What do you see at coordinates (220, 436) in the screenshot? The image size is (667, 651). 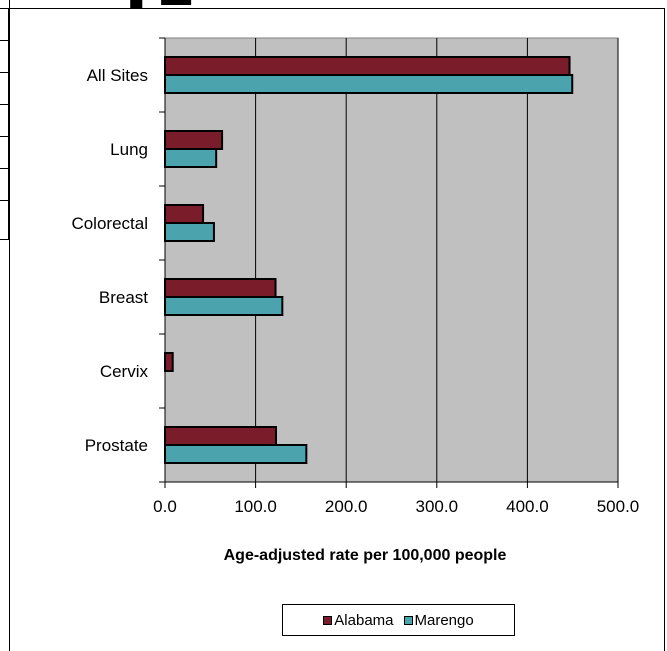 I see `bar-alabama-prostate` at bounding box center [220, 436].